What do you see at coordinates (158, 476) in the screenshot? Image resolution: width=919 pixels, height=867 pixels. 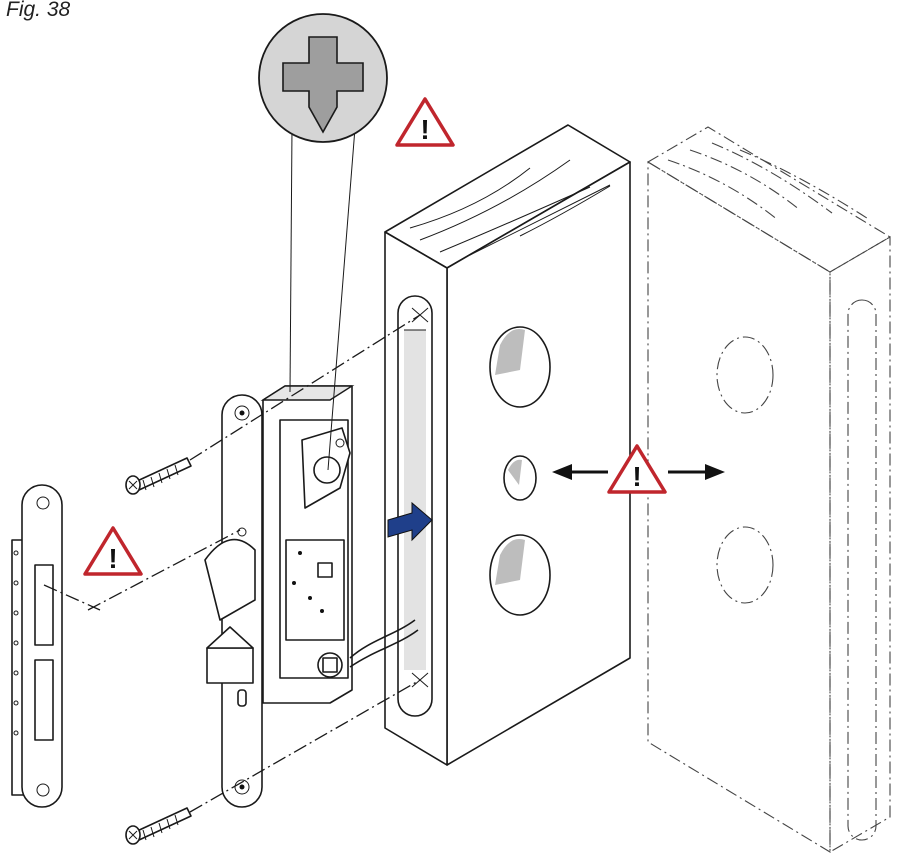 I see `screw-top` at bounding box center [158, 476].